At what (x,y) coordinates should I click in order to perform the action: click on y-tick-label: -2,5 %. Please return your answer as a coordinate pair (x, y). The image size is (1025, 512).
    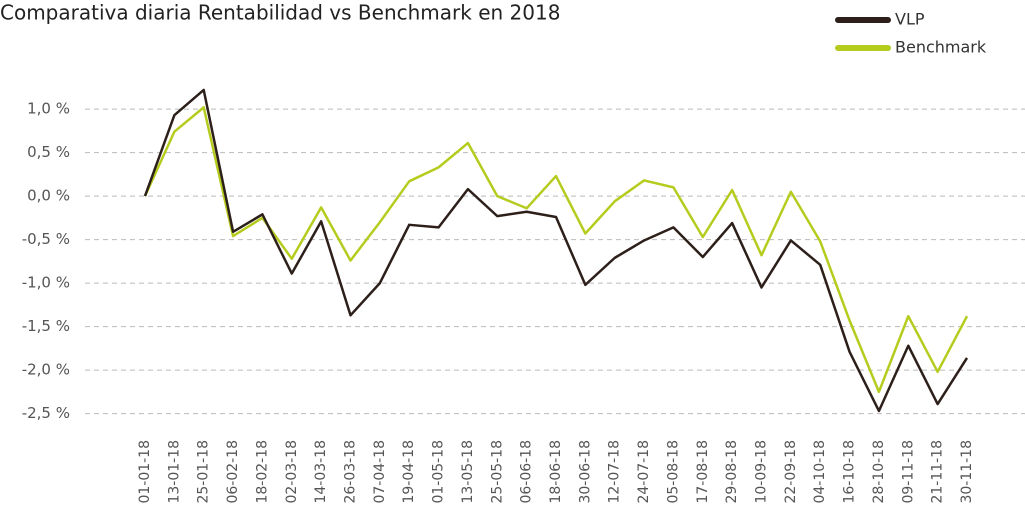
    Looking at the image, I should click on (46, 413).